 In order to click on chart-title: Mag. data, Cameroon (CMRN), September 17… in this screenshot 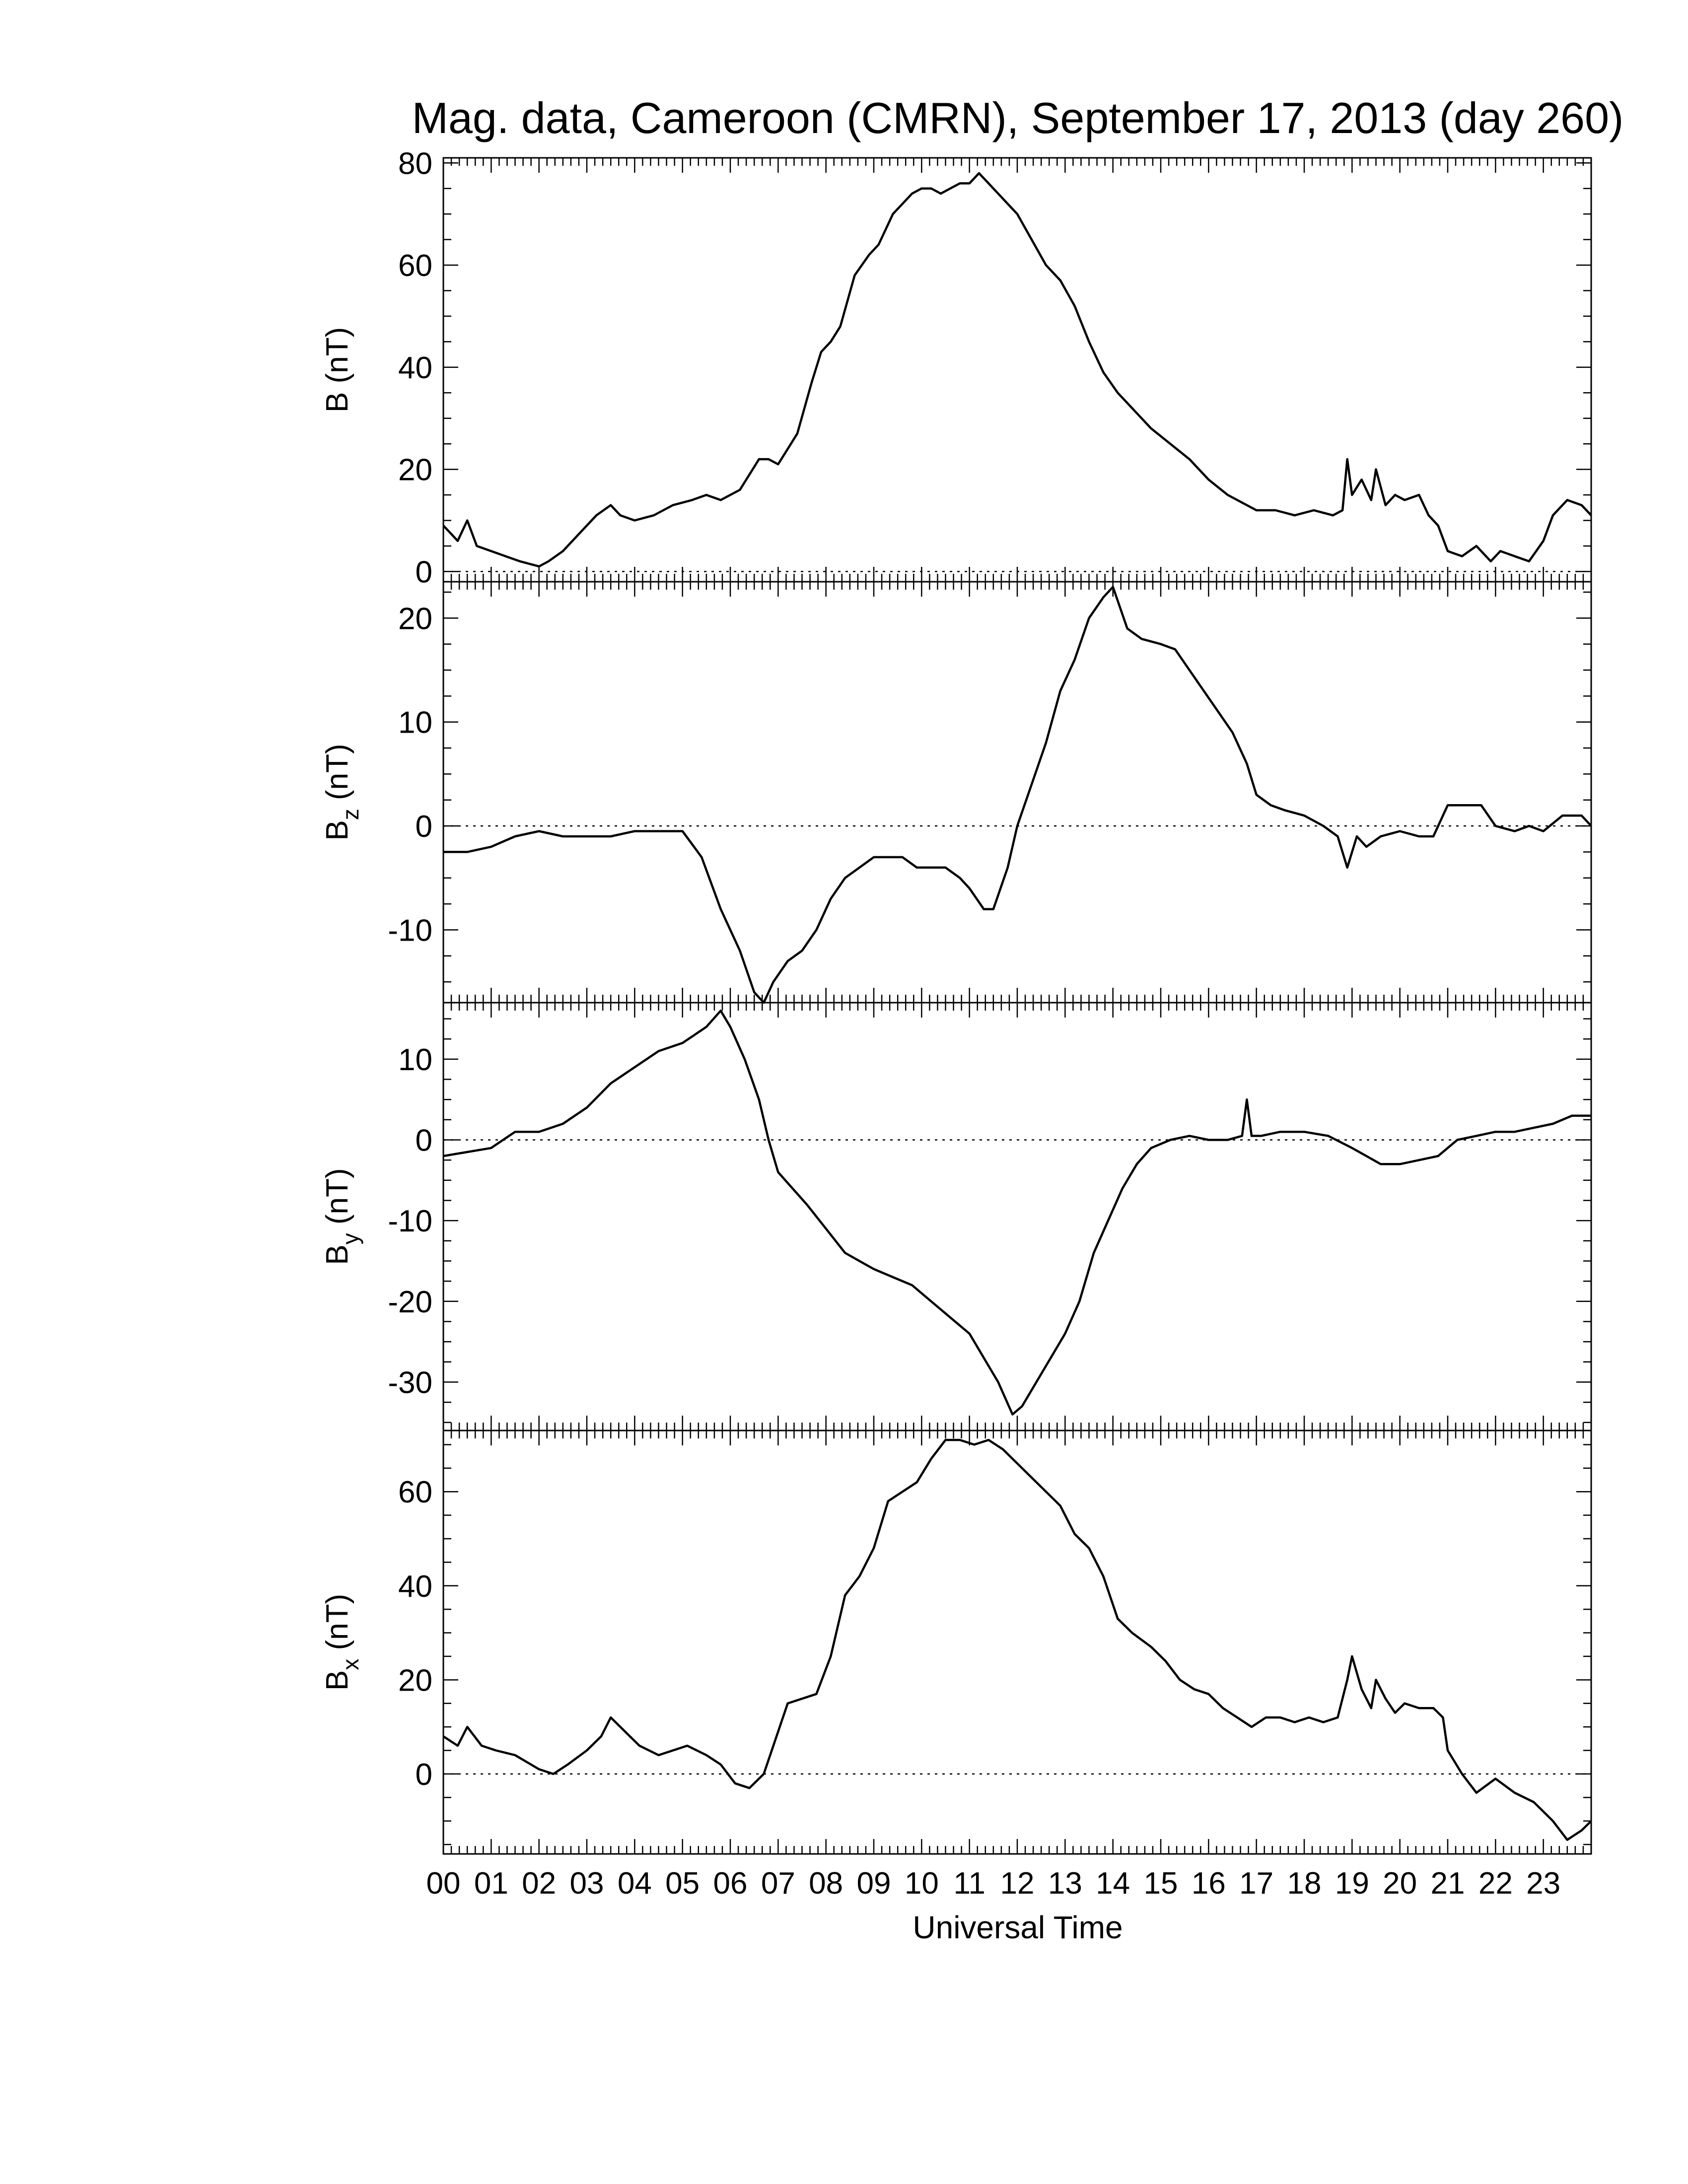, I will do `click(1018, 117)`.